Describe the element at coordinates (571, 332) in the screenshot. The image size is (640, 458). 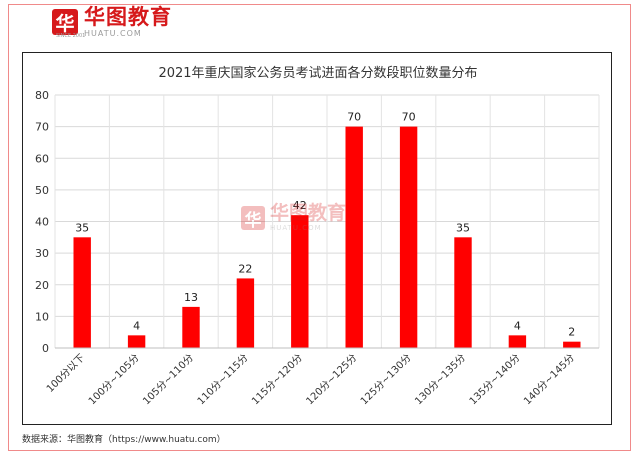
I see `data-label-9: 2` at that location.